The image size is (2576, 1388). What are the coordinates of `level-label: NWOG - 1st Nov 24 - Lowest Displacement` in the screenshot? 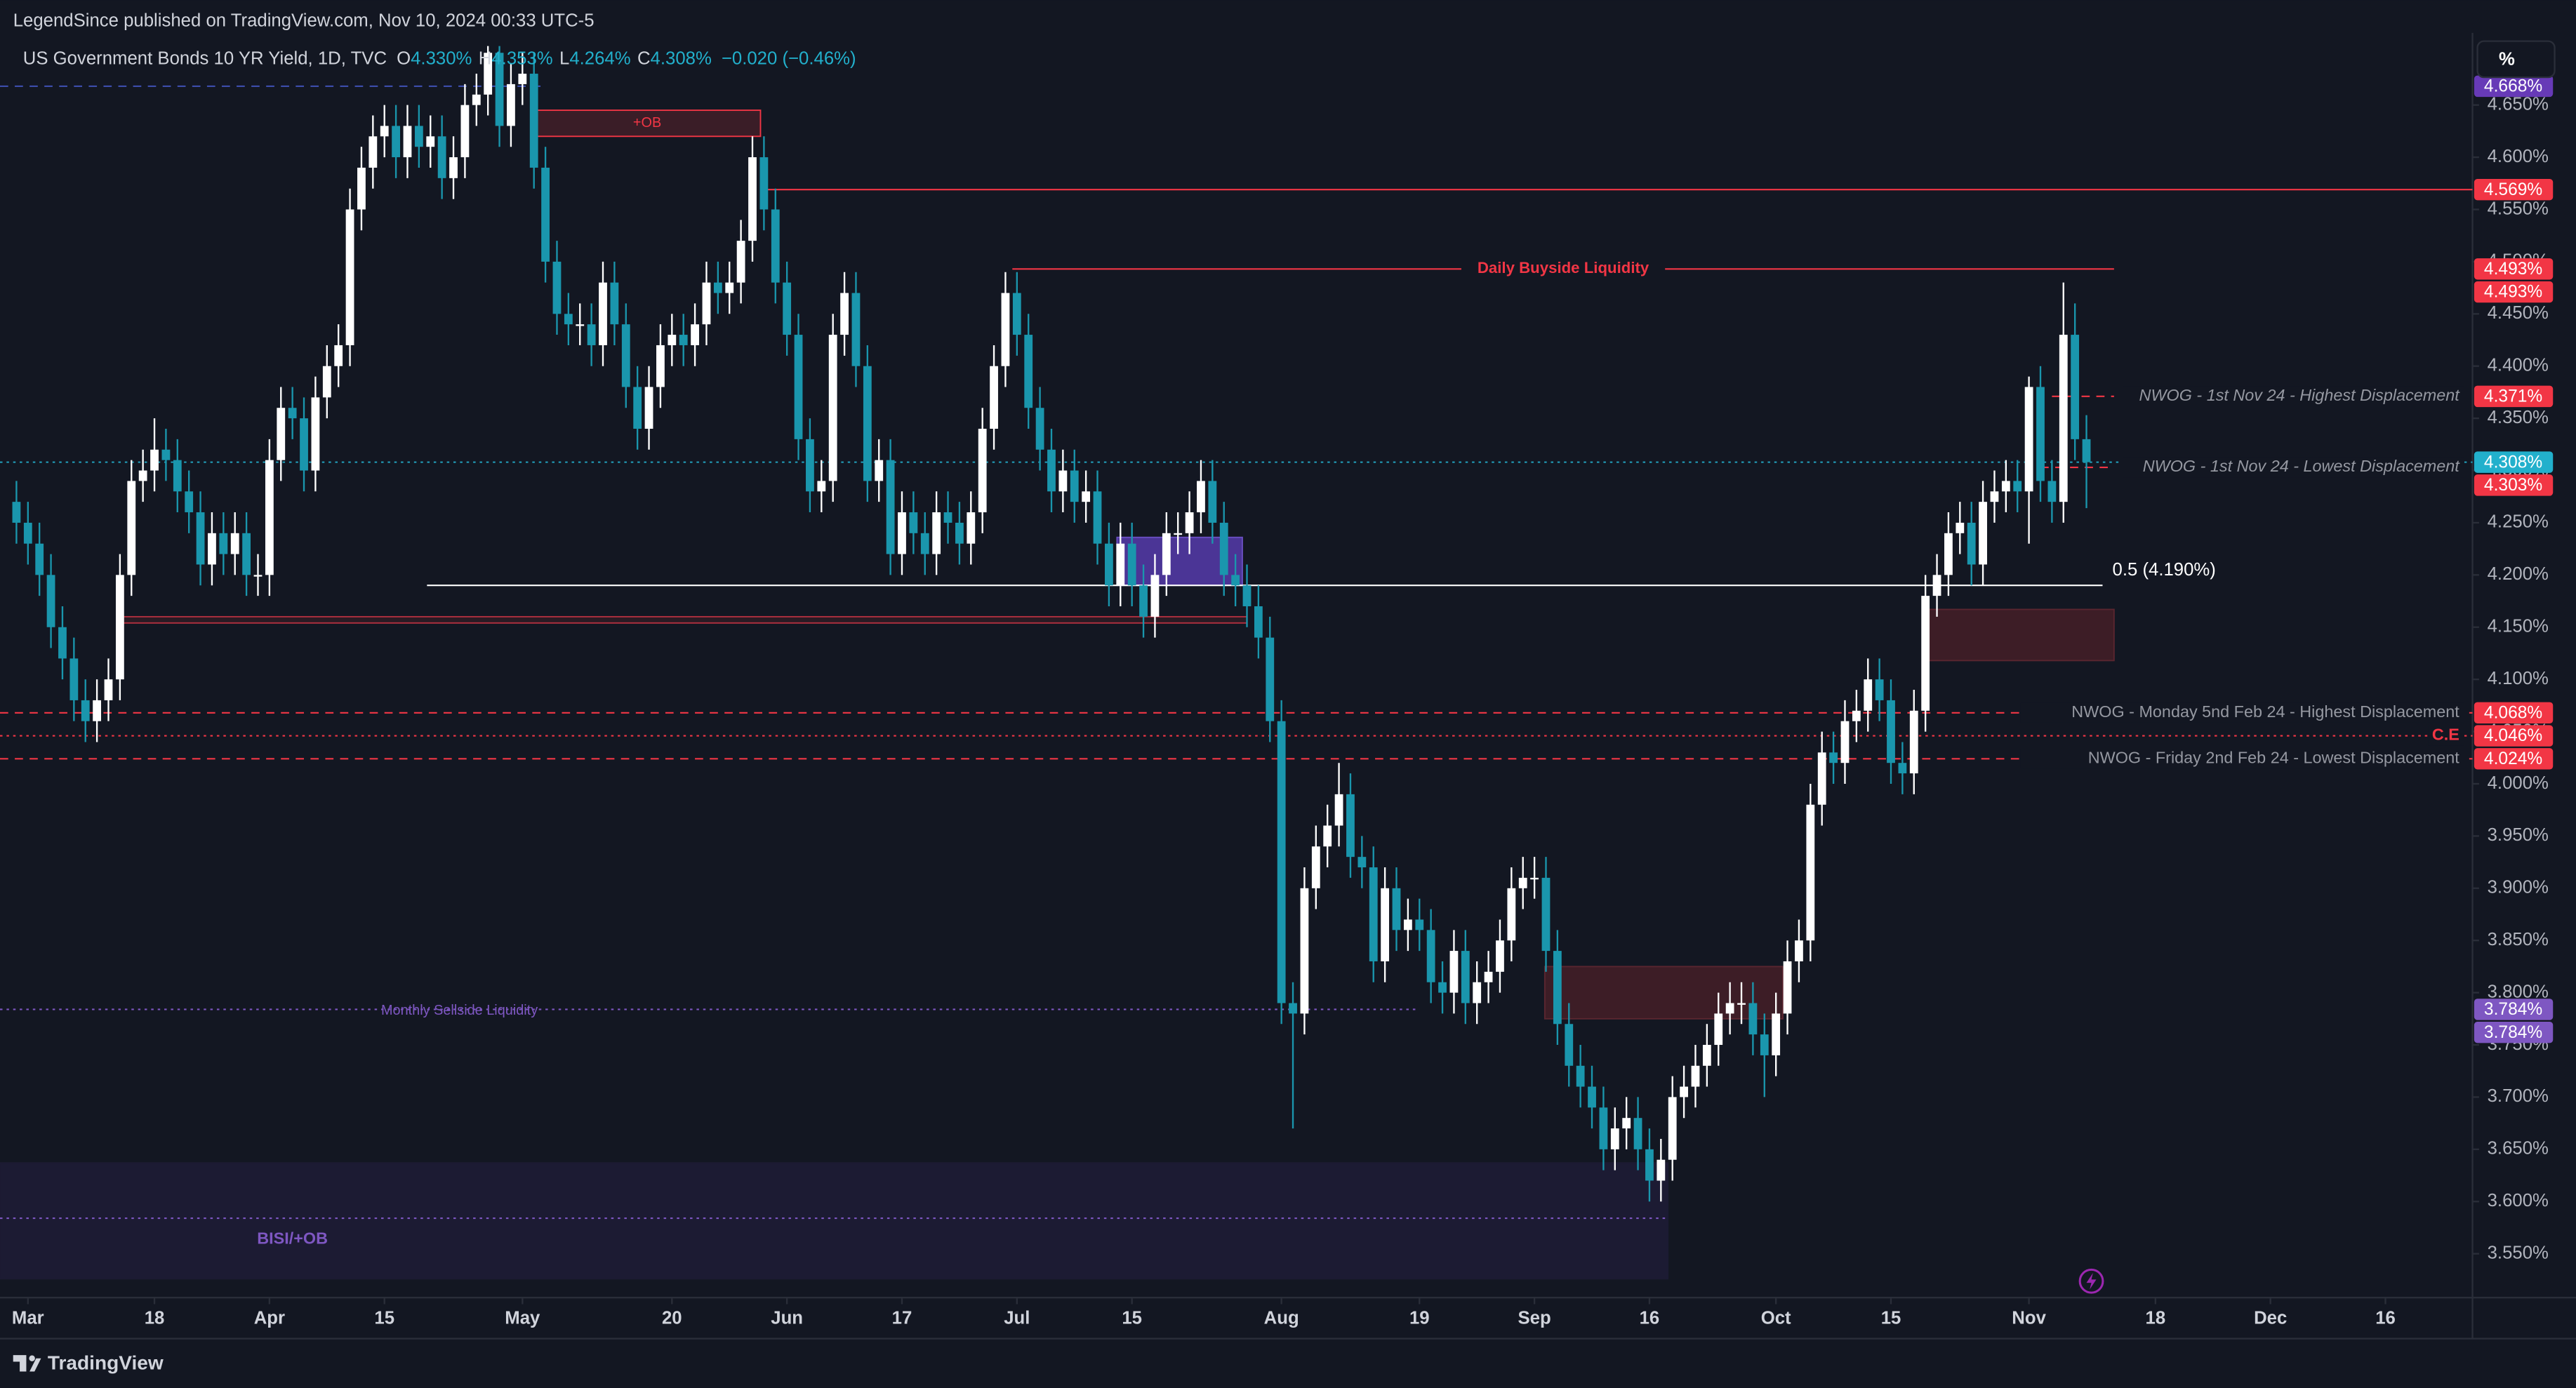 It's located at (2302, 466).